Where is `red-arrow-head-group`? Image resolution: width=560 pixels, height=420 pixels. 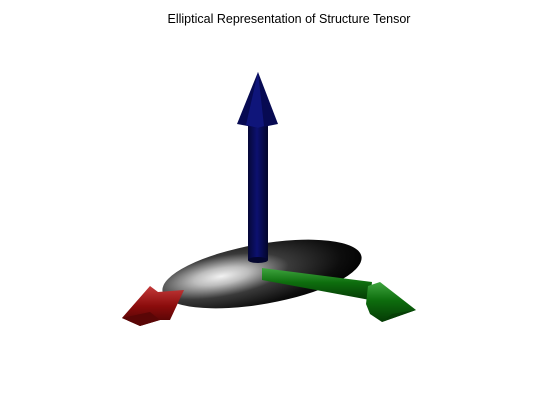
red-arrow-head-group is located at coordinates (153, 306).